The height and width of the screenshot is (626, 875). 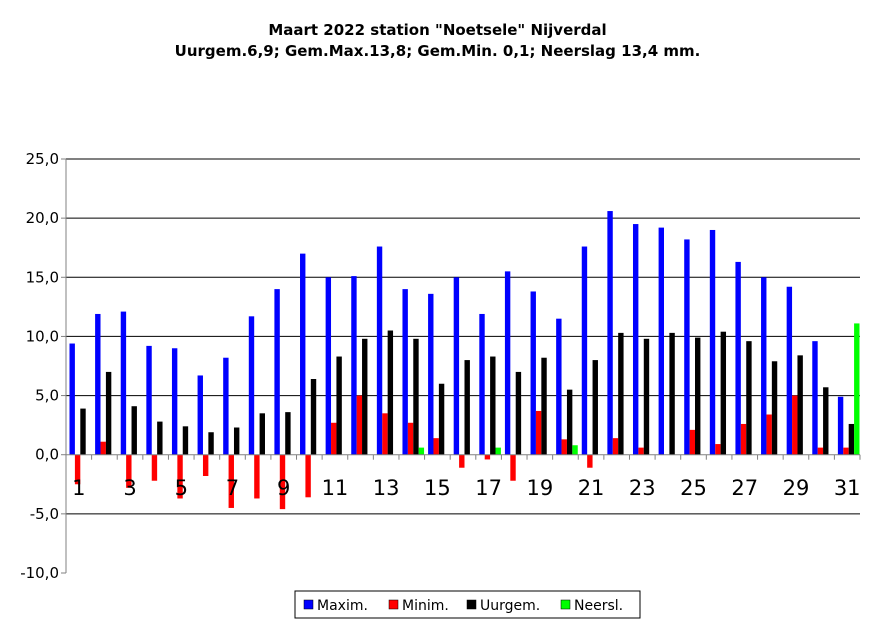 I want to click on legend-swatch-uurgem, so click(x=471, y=604).